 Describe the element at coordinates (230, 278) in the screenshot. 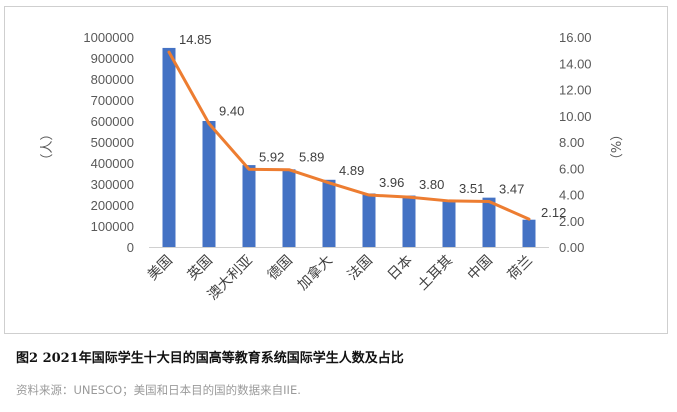

I see `x-tick-label: 澳大利亚` at that location.